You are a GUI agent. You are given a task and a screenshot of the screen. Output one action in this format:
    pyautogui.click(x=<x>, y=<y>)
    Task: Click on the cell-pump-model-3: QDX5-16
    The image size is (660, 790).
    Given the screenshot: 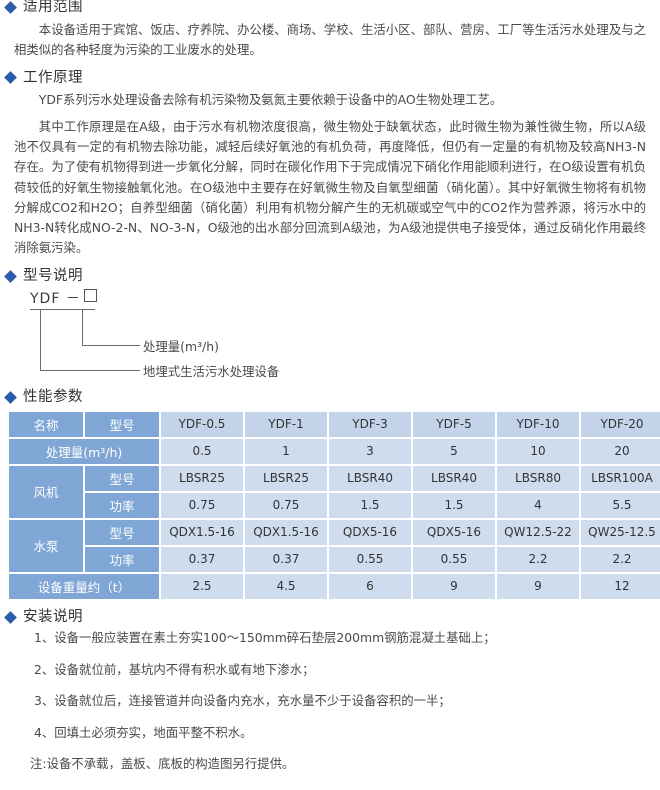 What is the action you would take?
    pyautogui.click(x=454, y=532)
    